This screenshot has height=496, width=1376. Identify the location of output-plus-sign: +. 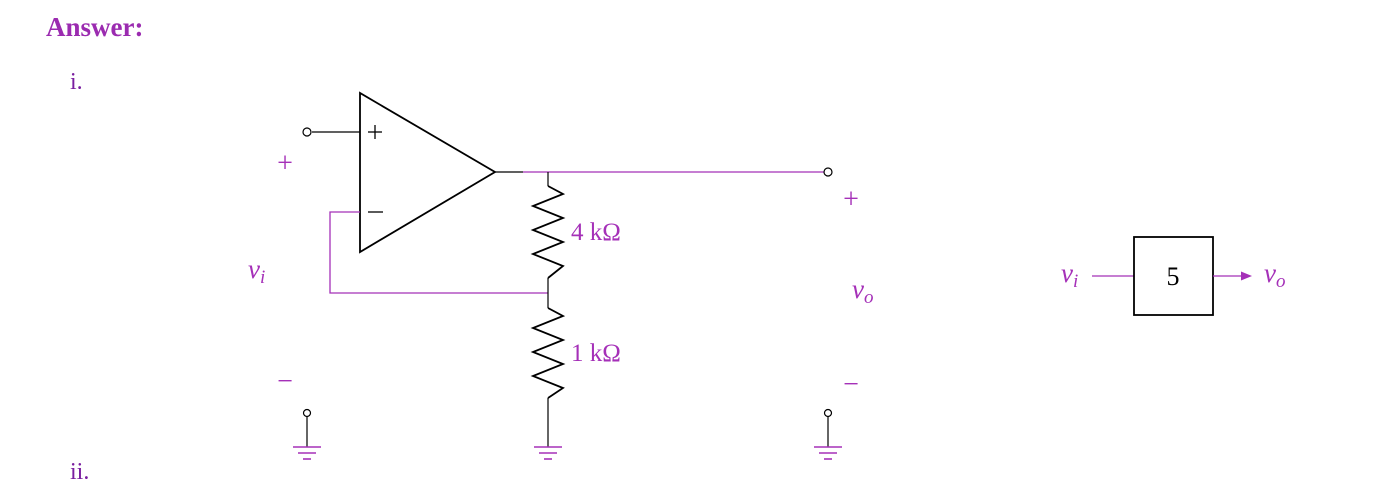
(851, 199).